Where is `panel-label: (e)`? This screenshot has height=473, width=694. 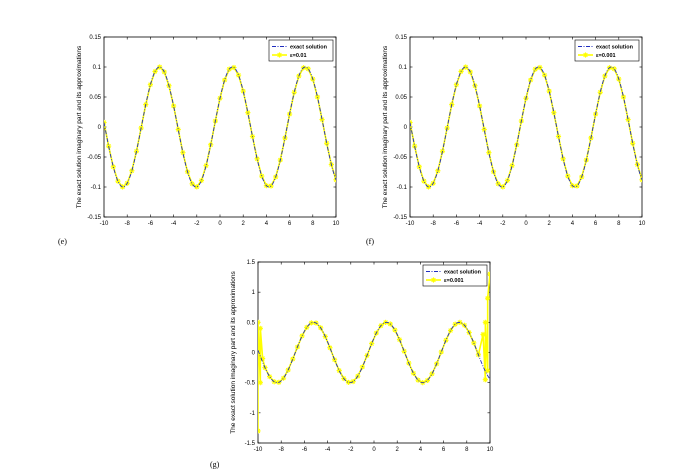
panel-label: (e) is located at coordinates (62, 241).